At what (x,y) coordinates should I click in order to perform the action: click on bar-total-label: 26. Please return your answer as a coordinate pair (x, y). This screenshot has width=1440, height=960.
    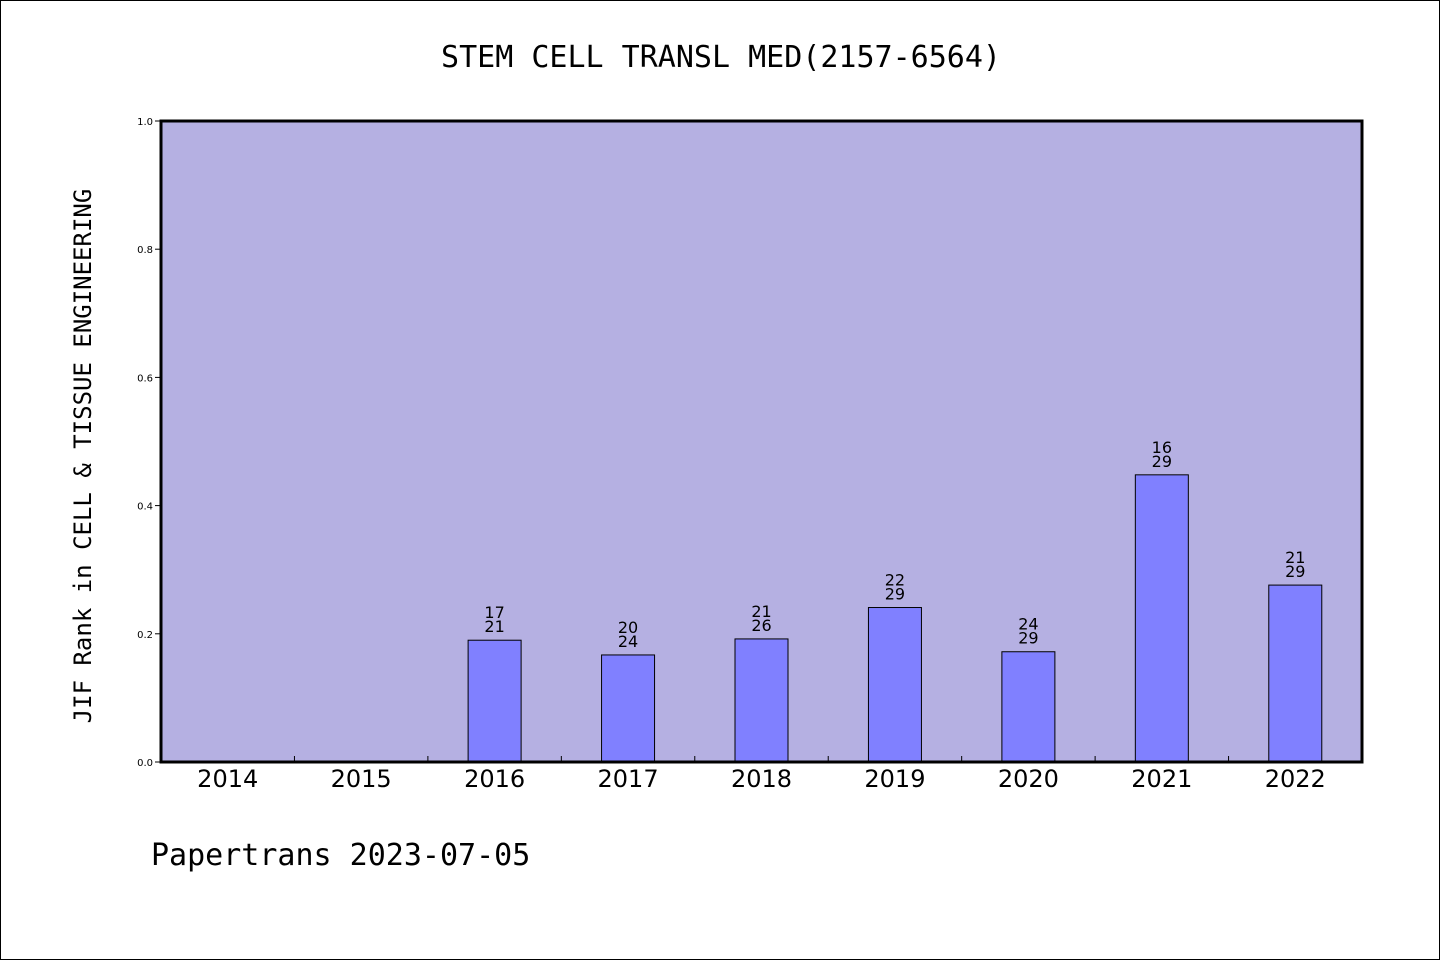
    Looking at the image, I should click on (761, 625).